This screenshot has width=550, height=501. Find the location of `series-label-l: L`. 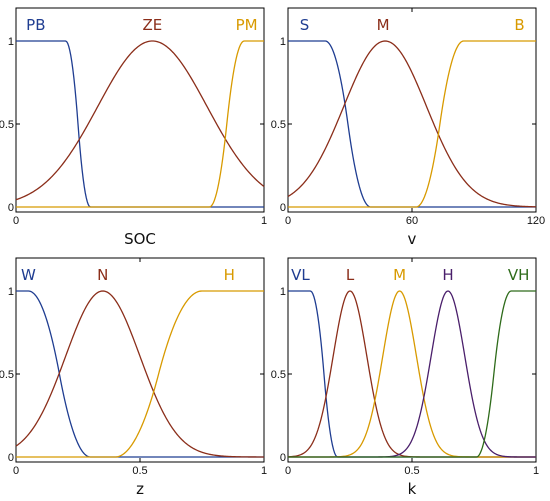

series-label-l: L is located at coordinates (350, 275).